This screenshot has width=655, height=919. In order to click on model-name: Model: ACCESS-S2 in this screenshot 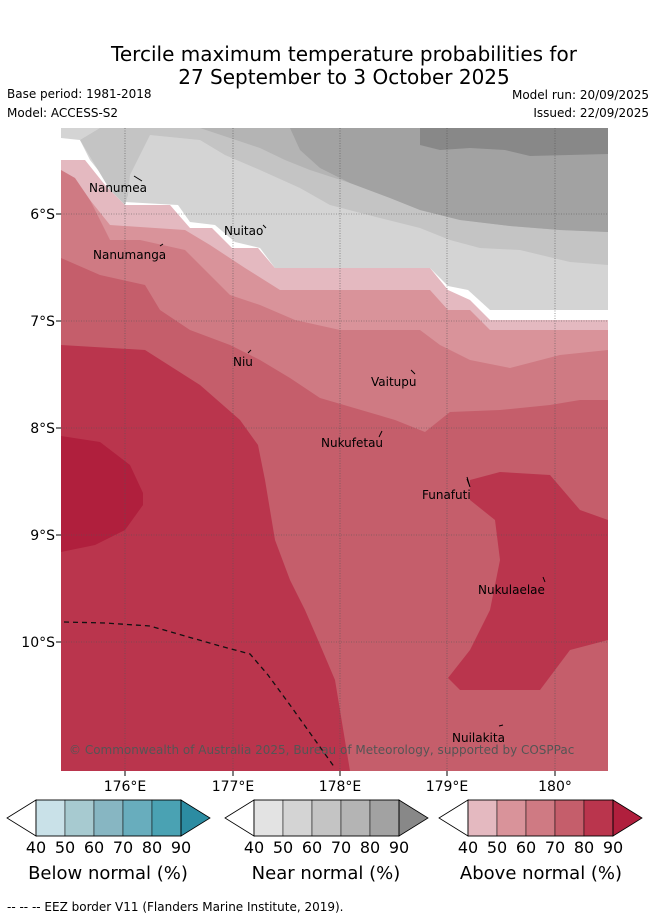, I will do `click(63, 113)`.